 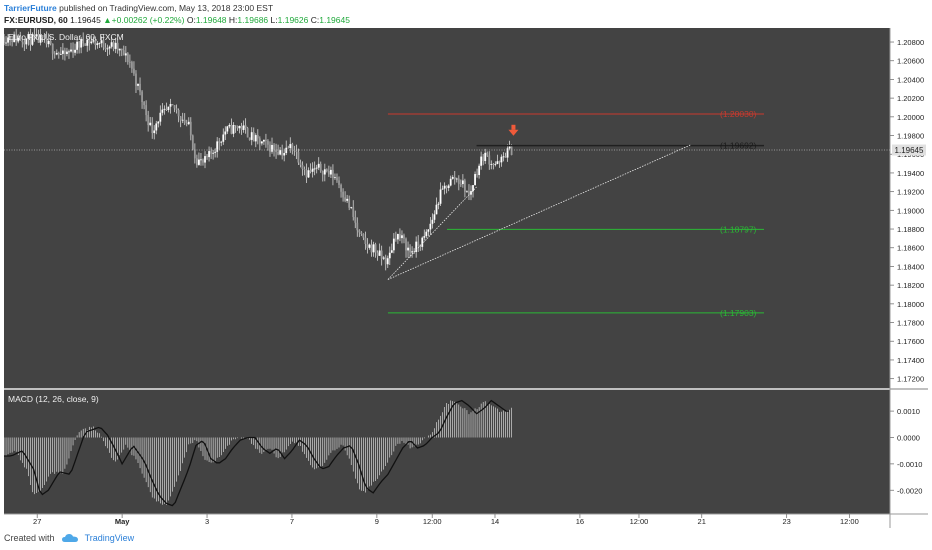 What do you see at coordinates (257, 453) in the screenshot?
I see `macd-group` at bounding box center [257, 453].